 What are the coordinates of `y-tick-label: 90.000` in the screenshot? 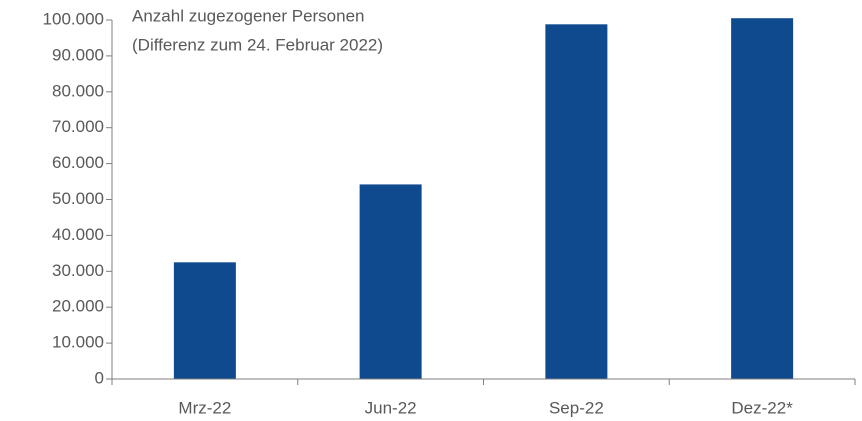 It's located at (78, 54).